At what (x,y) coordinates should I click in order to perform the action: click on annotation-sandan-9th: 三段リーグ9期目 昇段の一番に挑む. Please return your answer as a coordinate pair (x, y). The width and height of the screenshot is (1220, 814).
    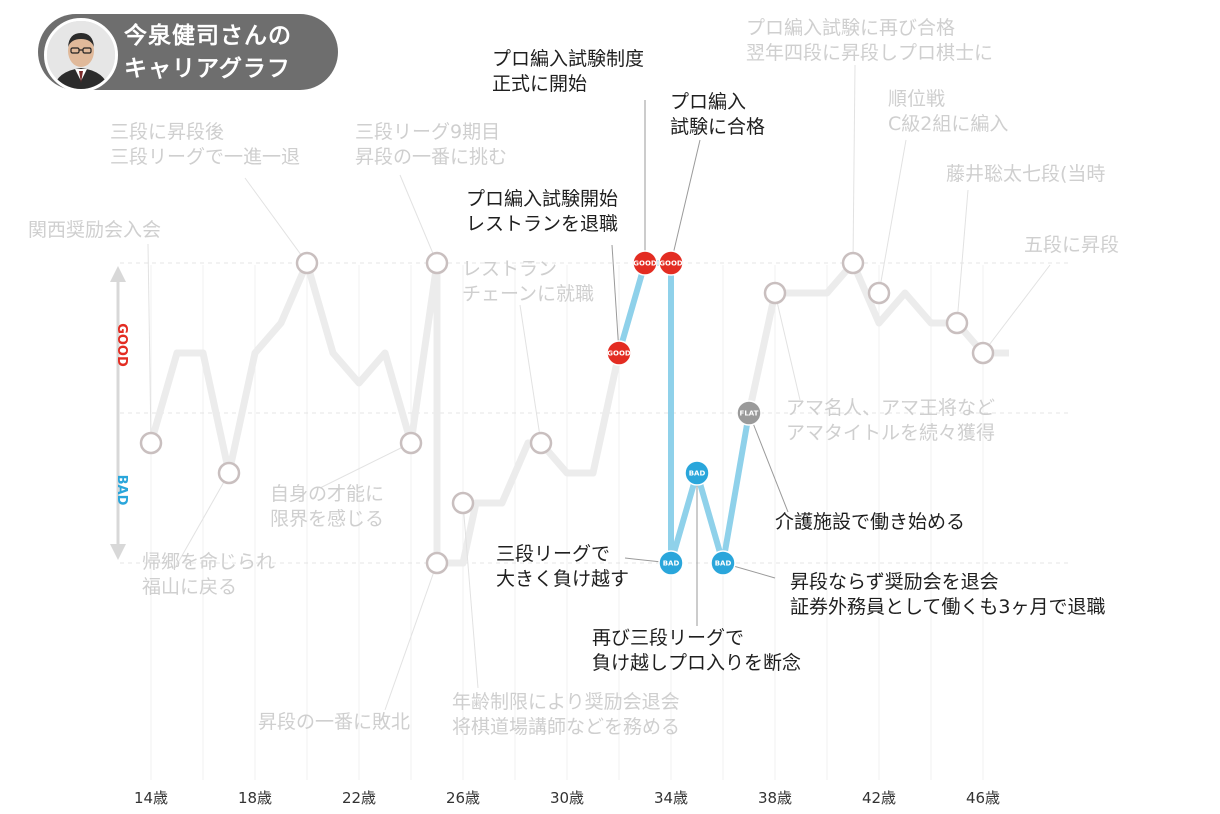
    Looking at the image, I should click on (431, 145).